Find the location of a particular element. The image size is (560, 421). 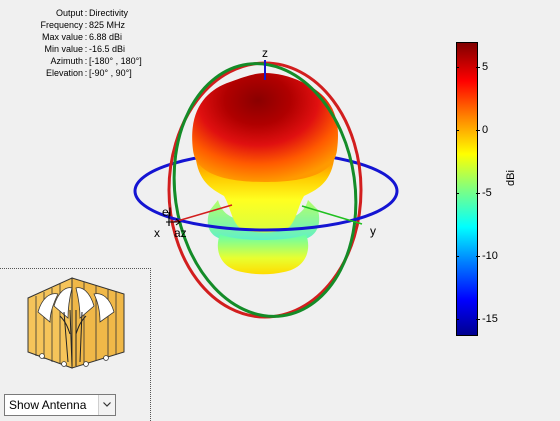

antenna-structure is located at coordinates (76, 323).